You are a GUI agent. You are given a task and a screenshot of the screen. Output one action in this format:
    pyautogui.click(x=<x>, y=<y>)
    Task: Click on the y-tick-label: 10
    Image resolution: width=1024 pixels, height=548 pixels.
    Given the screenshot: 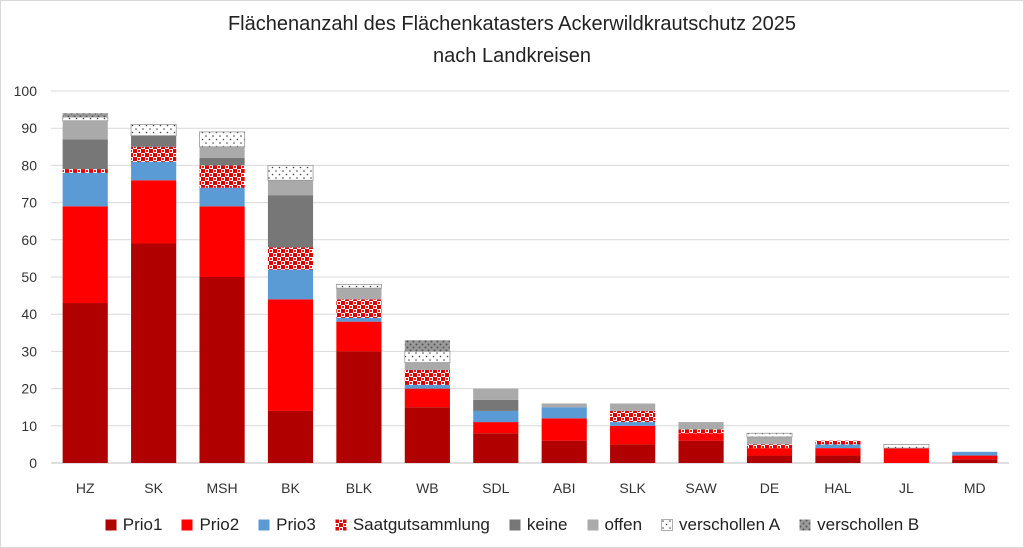 What is the action you would take?
    pyautogui.click(x=29, y=426)
    